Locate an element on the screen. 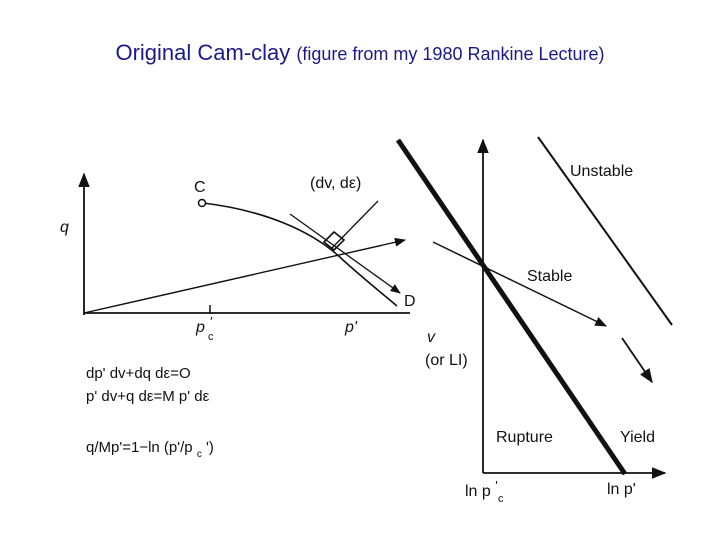 The image size is (720, 540). point-c-label: C is located at coordinates (200, 187).